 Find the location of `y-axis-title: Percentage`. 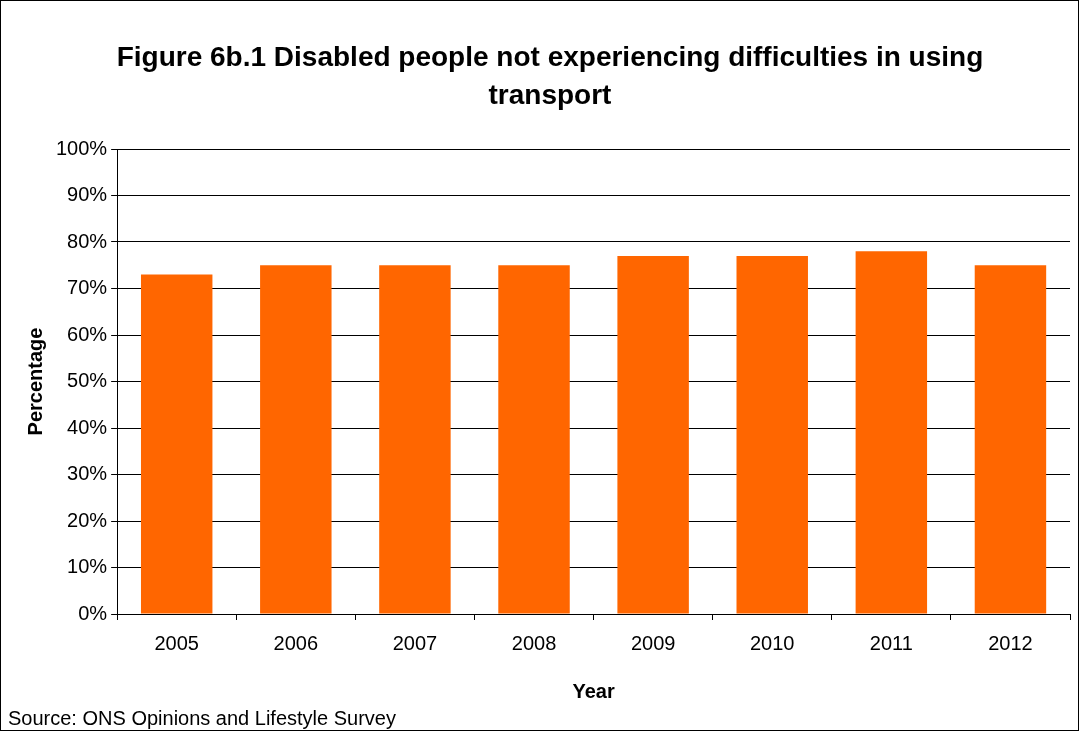

y-axis-title: Percentage is located at coordinates (34, 381).